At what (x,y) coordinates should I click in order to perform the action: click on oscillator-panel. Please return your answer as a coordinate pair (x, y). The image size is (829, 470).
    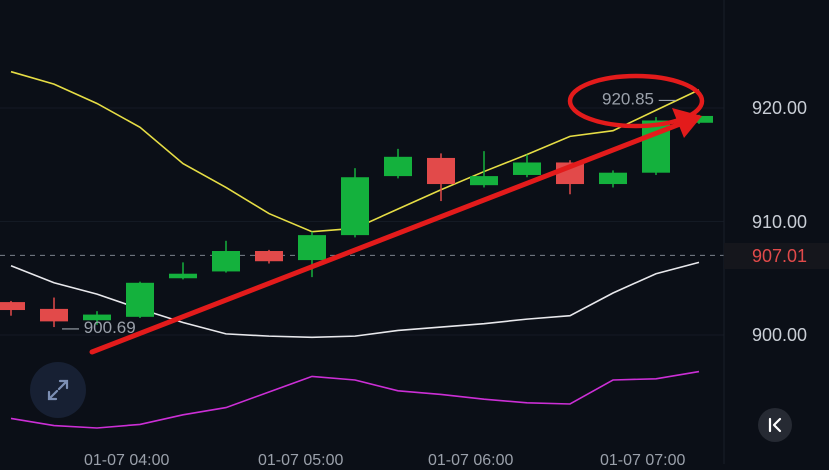
    Looking at the image, I should click on (355, 399).